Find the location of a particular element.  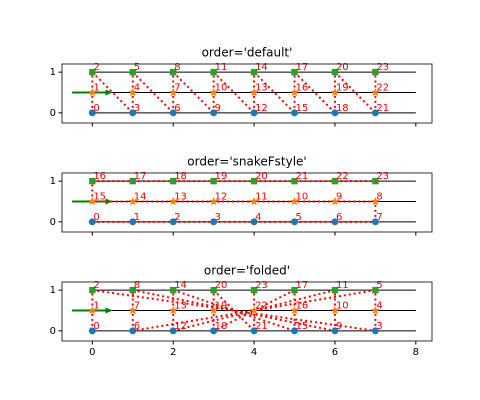

order-path is located at coordinates (234, 310).